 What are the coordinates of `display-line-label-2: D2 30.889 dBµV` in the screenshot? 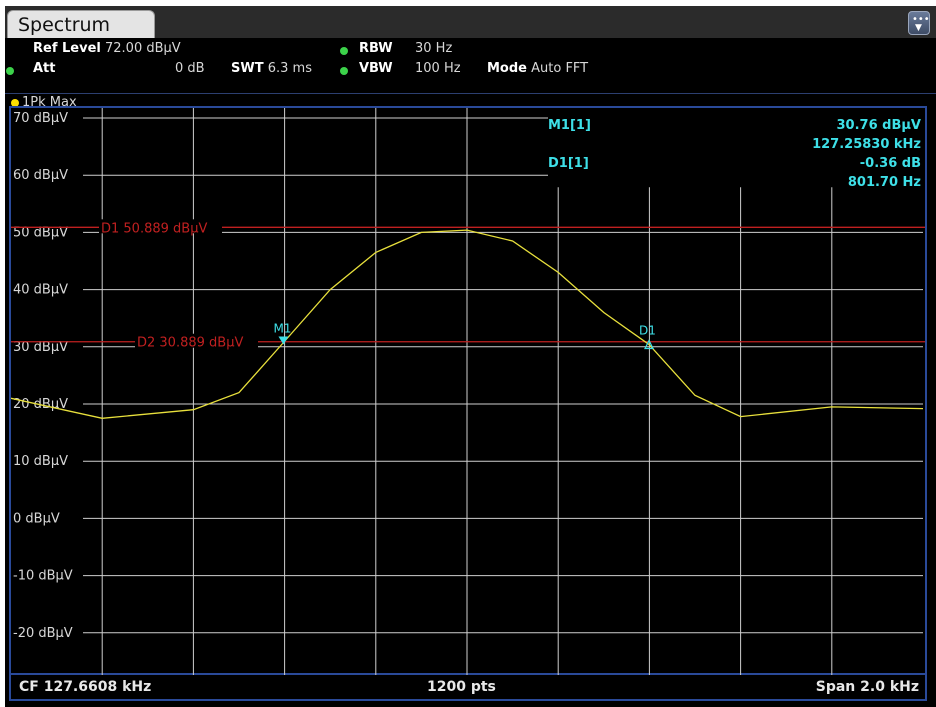 It's located at (190, 343).